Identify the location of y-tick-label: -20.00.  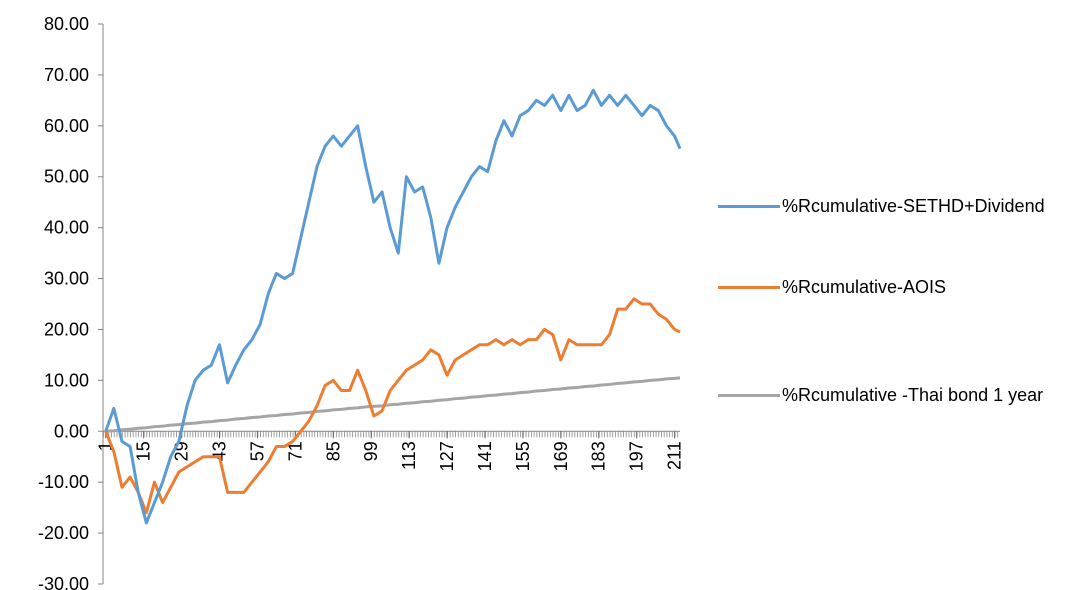
(63, 533).